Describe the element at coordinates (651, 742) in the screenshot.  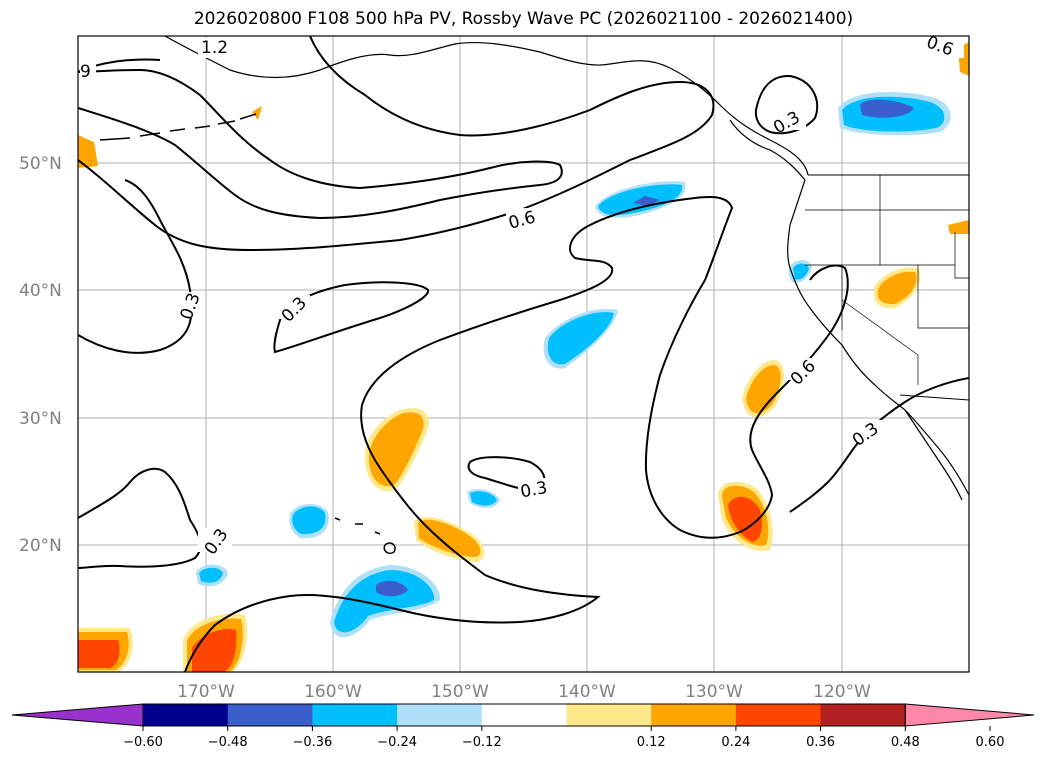
I see `colorbar-tick-label: 0.12` at that location.